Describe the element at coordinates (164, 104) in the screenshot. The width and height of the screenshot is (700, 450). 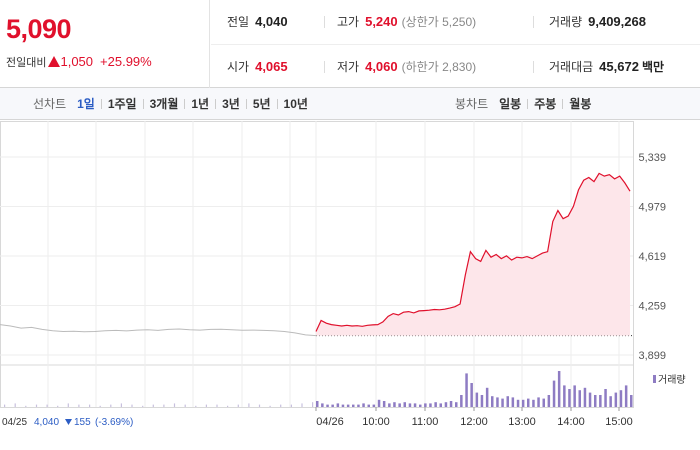
I see `tab-3month: 3개월` at that location.